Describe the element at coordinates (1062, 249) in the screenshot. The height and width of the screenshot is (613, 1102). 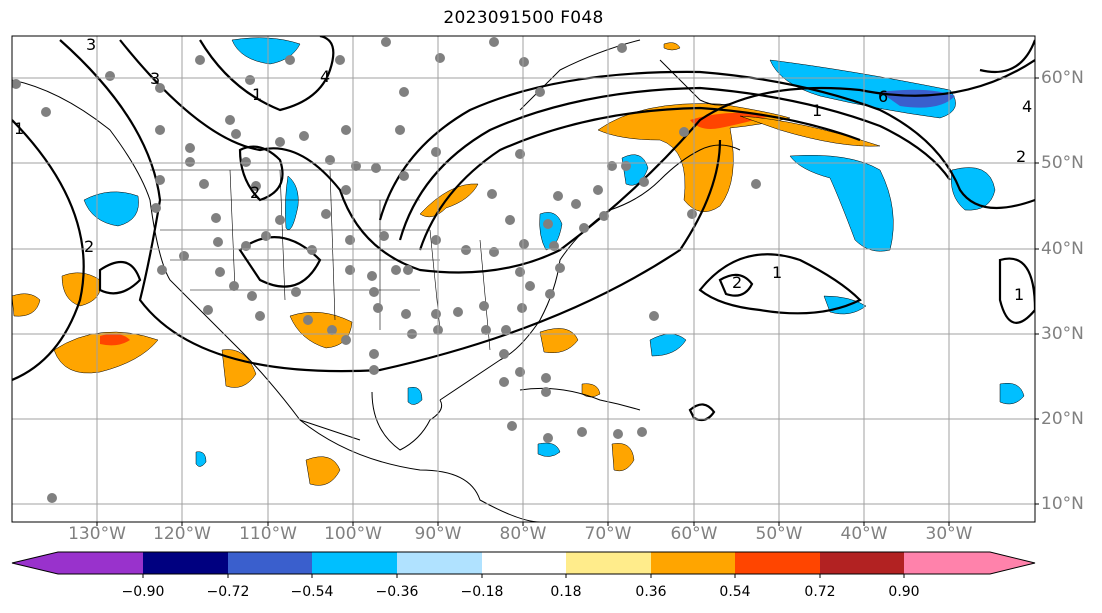
I see `lat-label: 40°N` at that location.